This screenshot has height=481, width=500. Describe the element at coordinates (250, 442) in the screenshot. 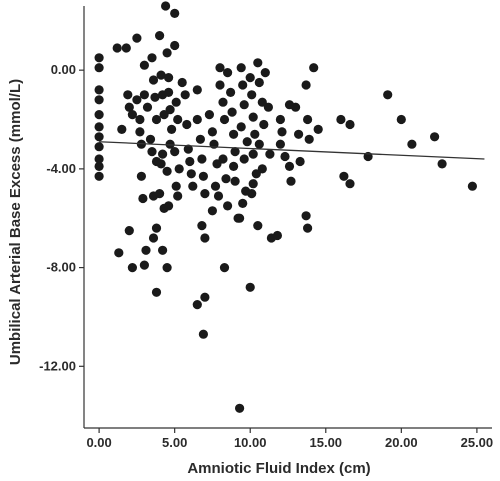

I see `x-tick-label: 10.00` at that location.